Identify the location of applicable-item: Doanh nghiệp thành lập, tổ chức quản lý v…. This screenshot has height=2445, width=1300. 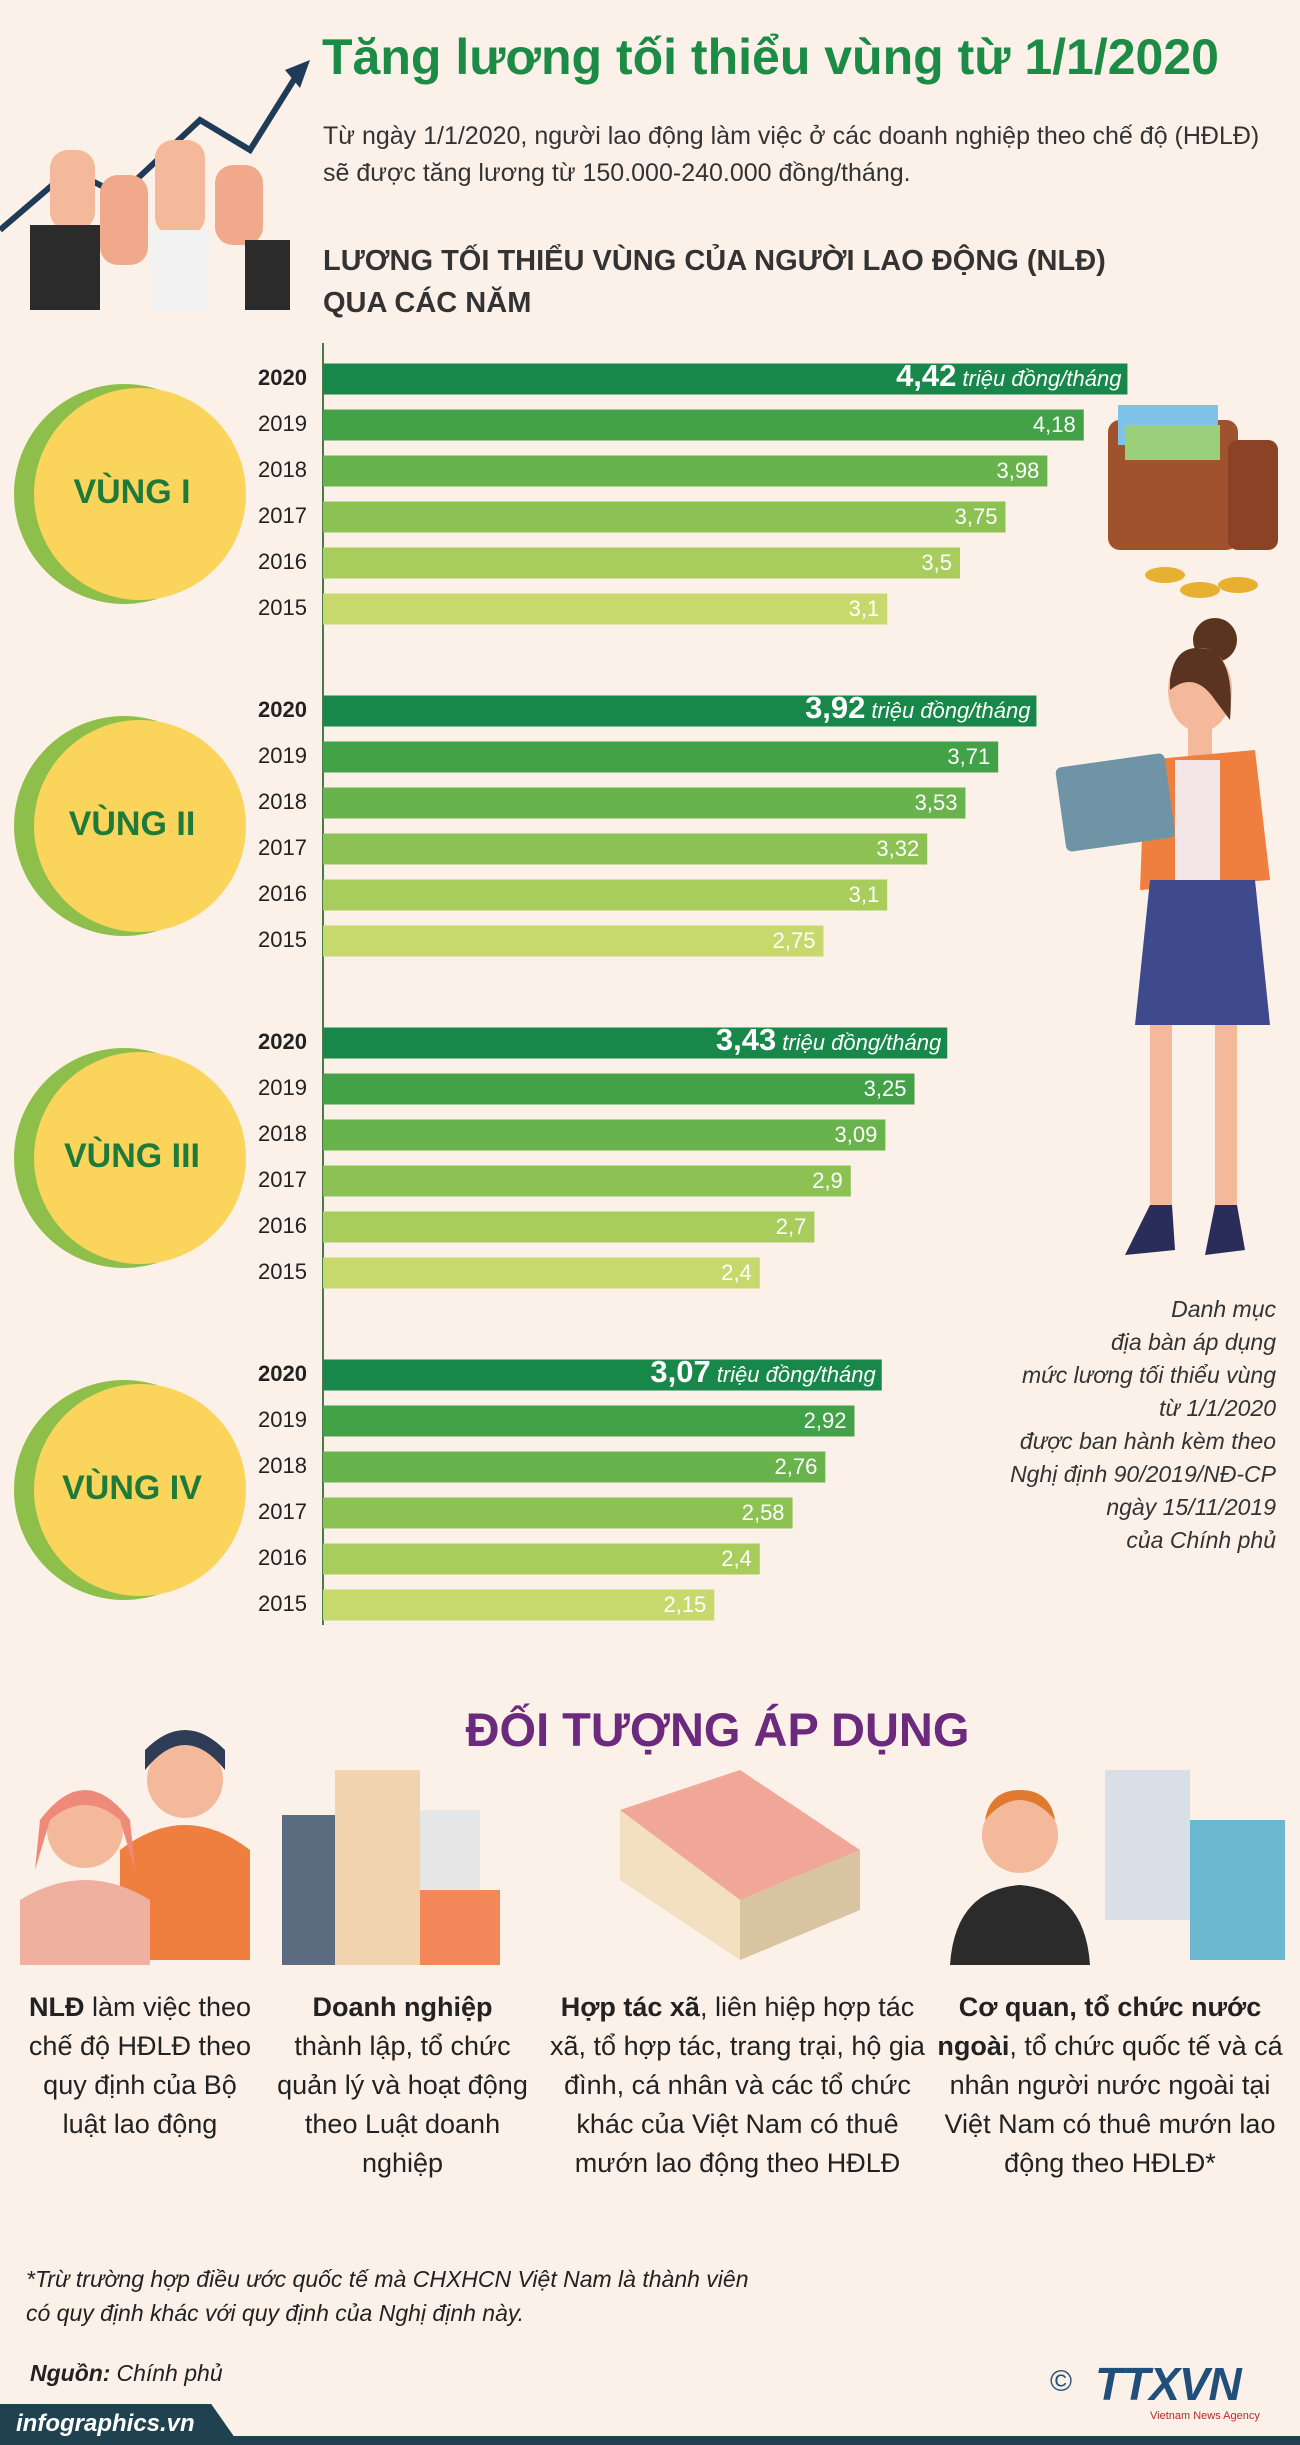
(402, 2085).